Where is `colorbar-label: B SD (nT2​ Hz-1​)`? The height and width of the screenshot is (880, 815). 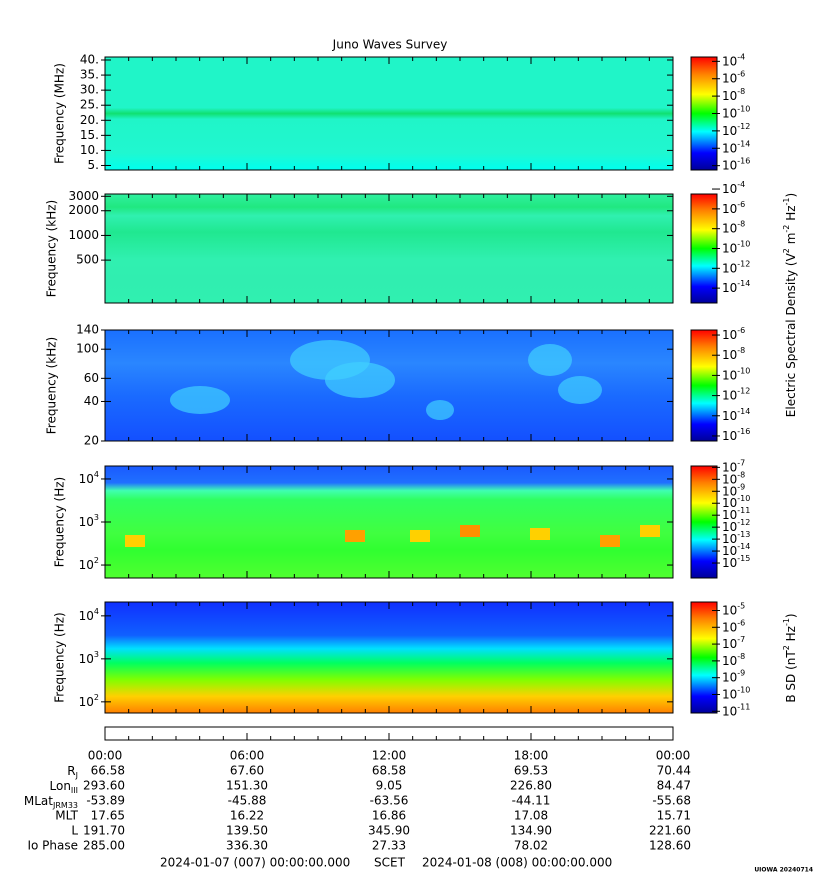 colorbar-label: B SD (nT2​ Hz-1​) is located at coordinates (790, 657).